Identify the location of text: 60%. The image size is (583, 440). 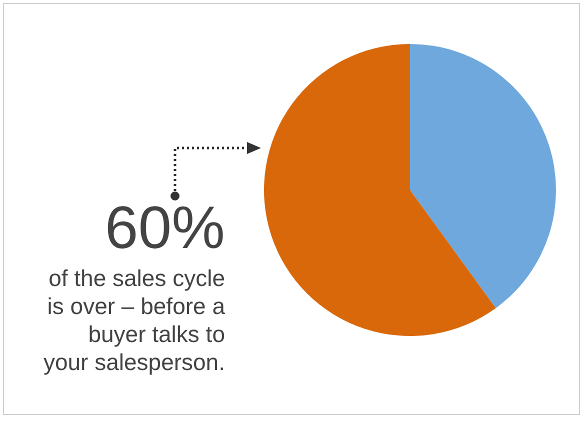
(164, 227).